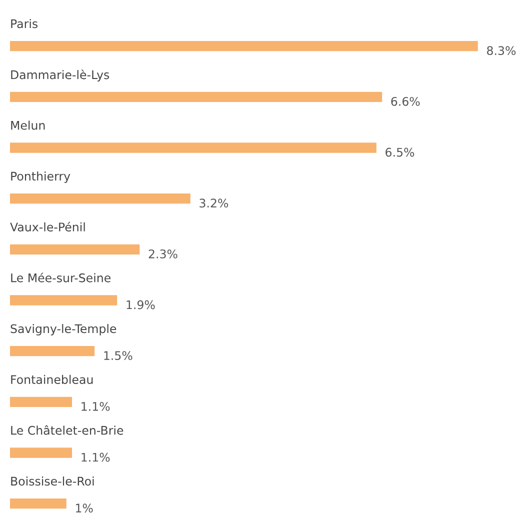 Image resolution: width=520 pixels, height=529 pixels. What do you see at coordinates (52, 379) in the screenshot?
I see `y-tick-label: Fontainebleau` at bounding box center [52, 379].